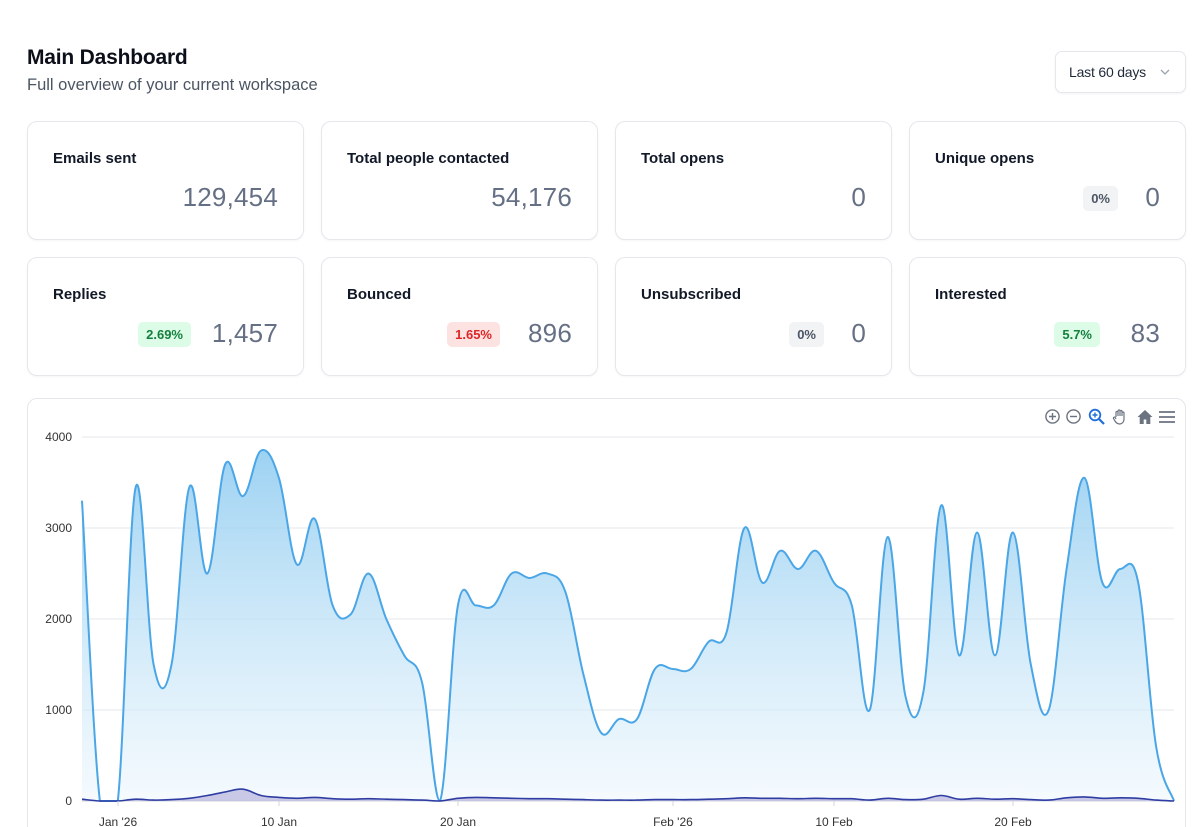 The height and width of the screenshot is (827, 1200). What do you see at coordinates (834, 821) in the screenshot?
I see `x-tick-label: 10 Feb` at bounding box center [834, 821].